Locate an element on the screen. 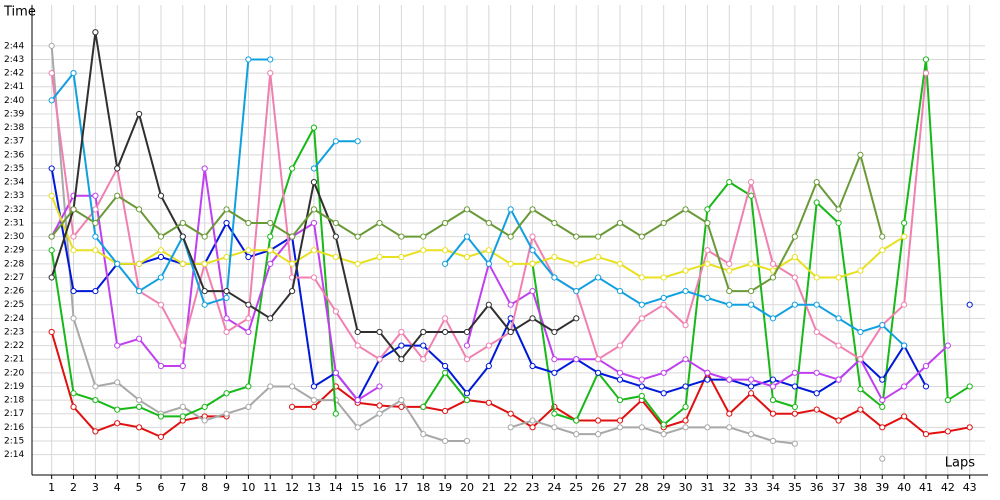 This screenshot has width=1000, height=500. x-tick-label: 18 is located at coordinates (423, 487).